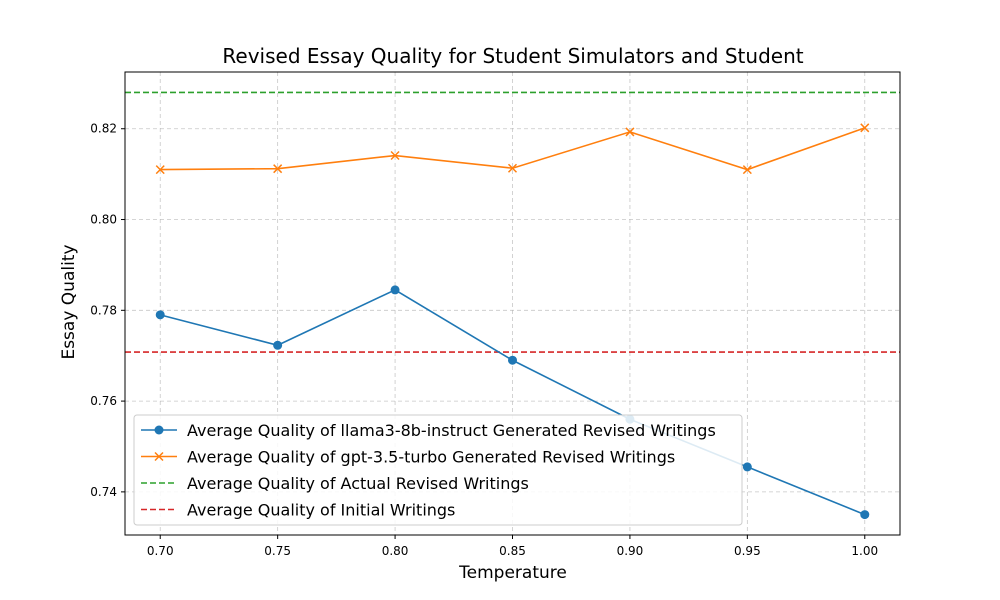 This screenshot has height=600, width=1000. What do you see at coordinates (321, 510) in the screenshot?
I see `legend-label: Average Quality of Initial Writings` at bounding box center [321, 510].